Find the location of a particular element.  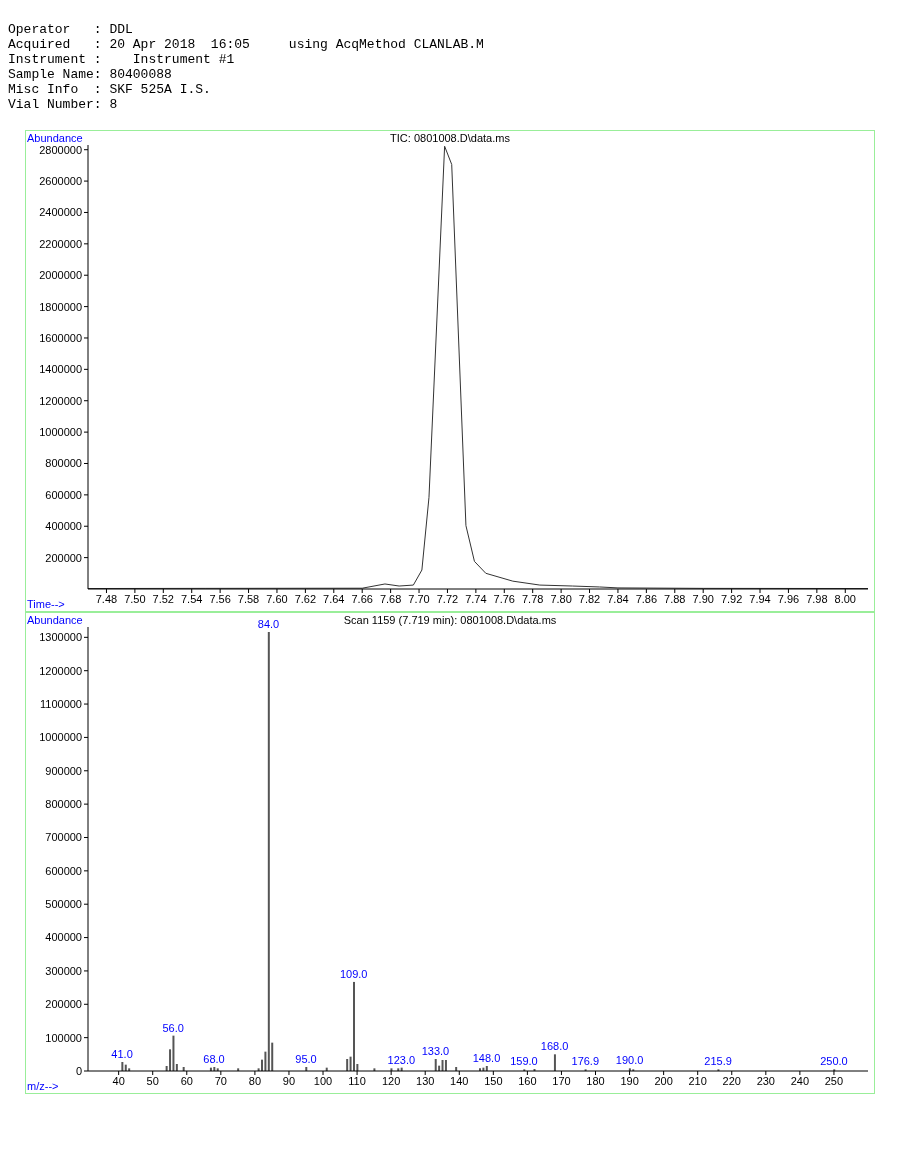

annotation: 84.0 is located at coordinates (268, 624).